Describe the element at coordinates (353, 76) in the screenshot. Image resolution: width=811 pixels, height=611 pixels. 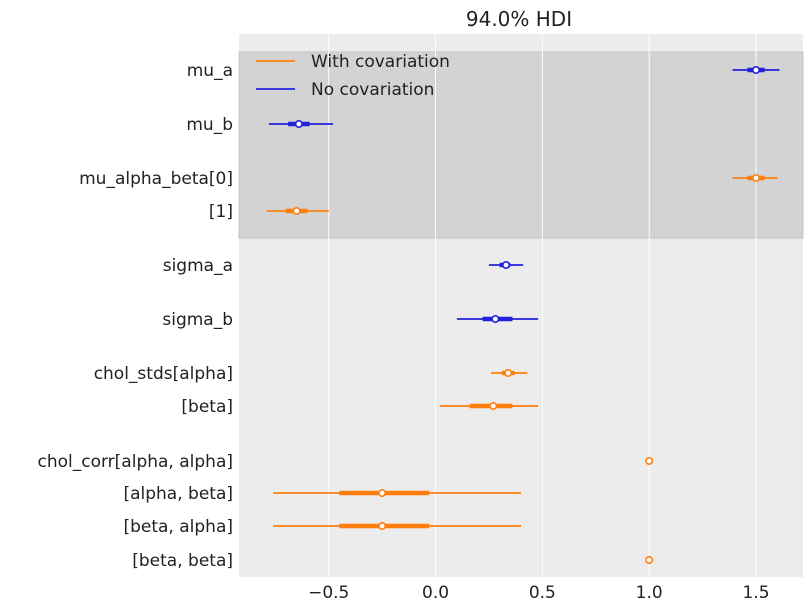
I see `legend: With covariation No covariation` at that location.